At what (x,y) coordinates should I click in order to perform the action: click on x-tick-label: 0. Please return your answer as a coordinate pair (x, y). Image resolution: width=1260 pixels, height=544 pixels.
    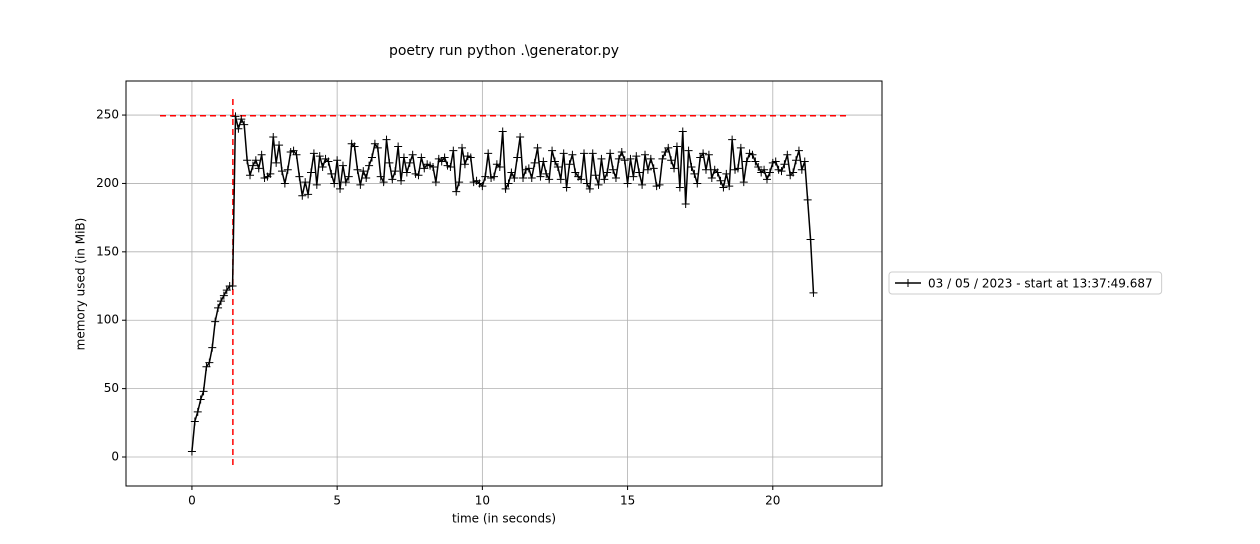
    Looking at the image, I should click on (192, 501).